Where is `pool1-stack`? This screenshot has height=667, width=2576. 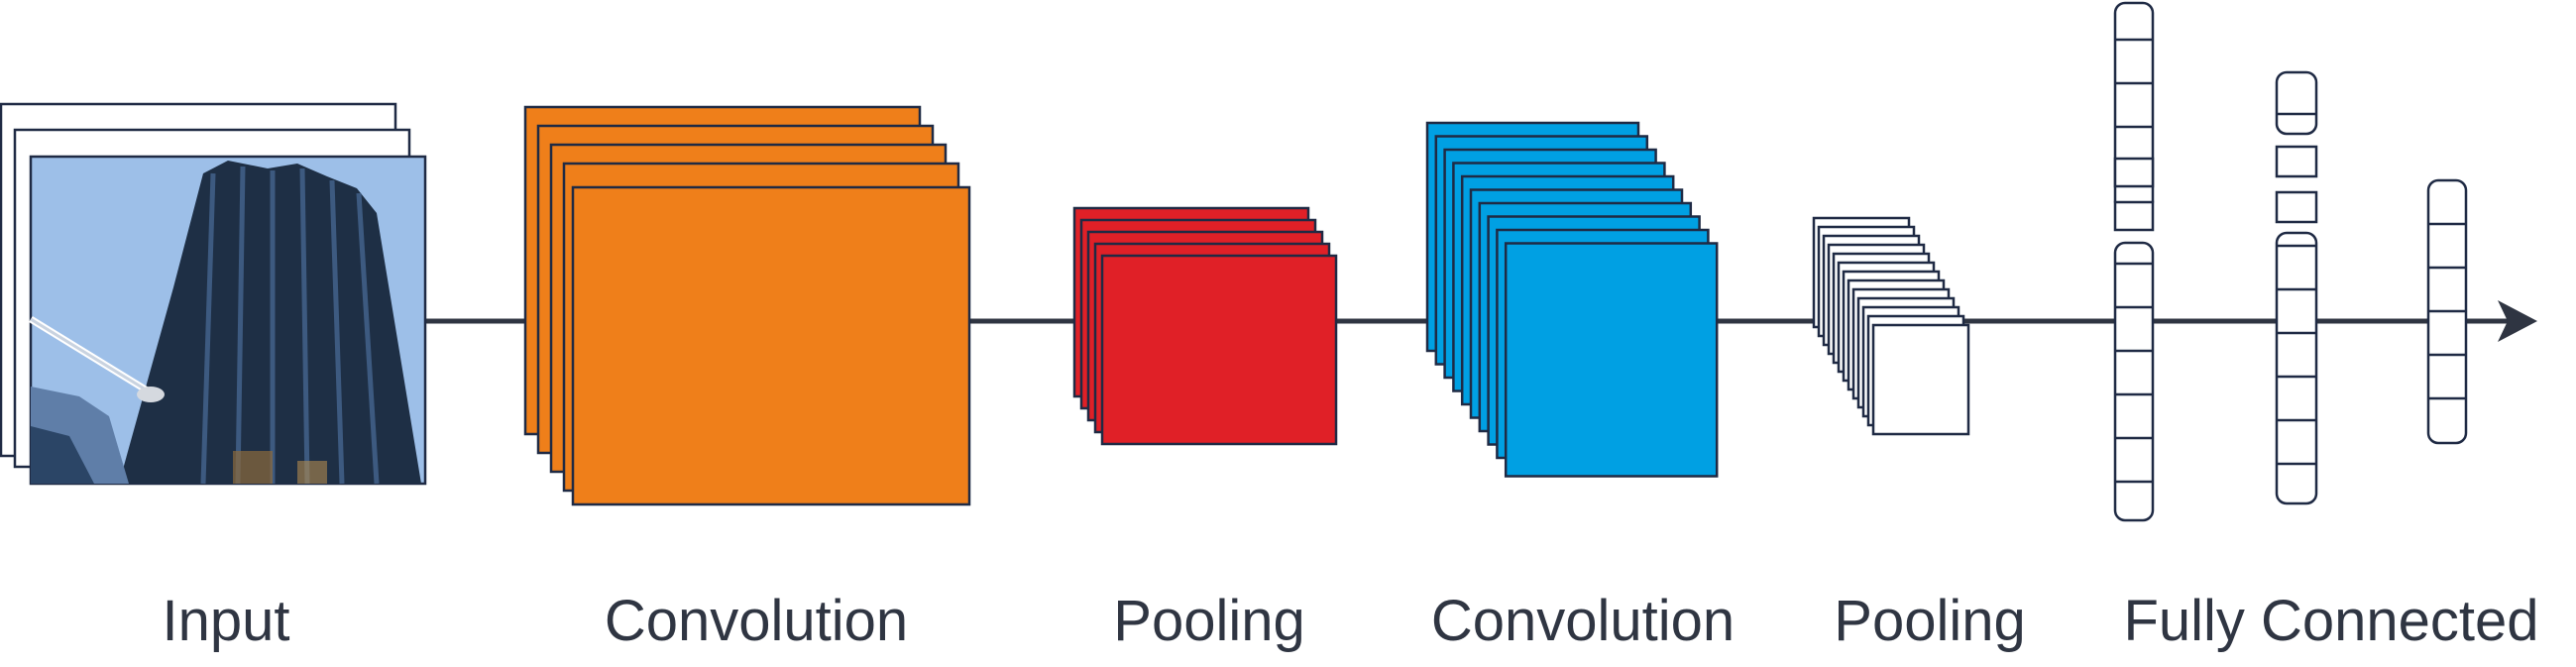
pool1-stack is located at coordinates (1205, 326).